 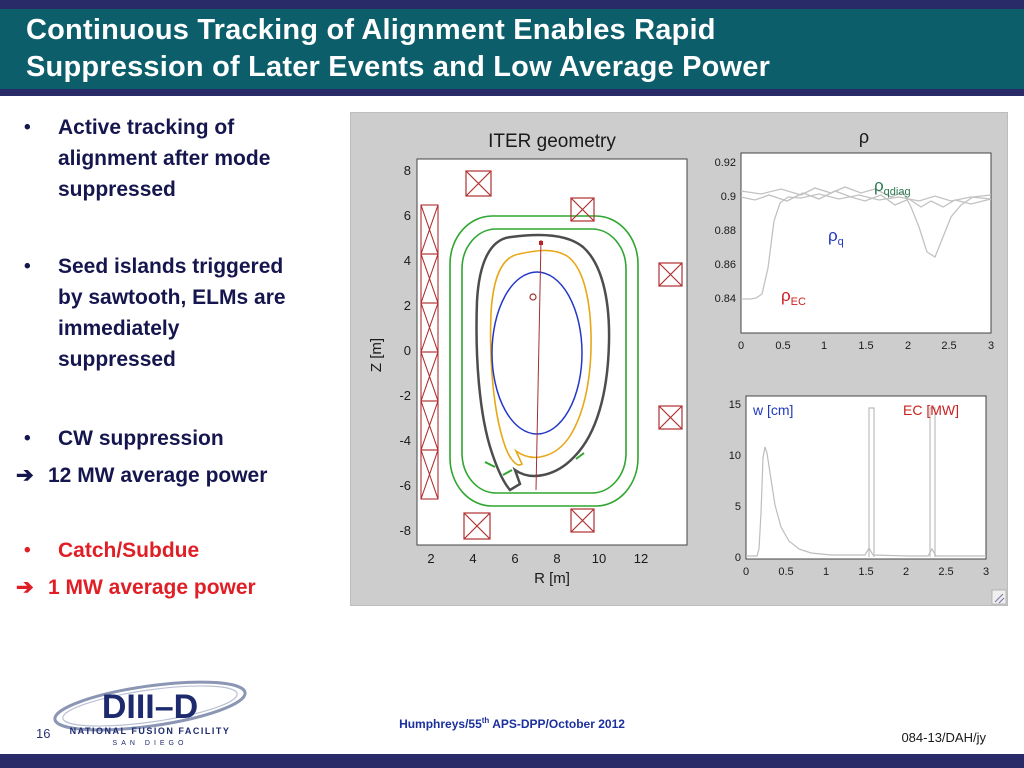 What do you see at coordinates (25, 475) in the screenshot?
I see `arrow-icon: ➔` at bounding box center [25, 475].